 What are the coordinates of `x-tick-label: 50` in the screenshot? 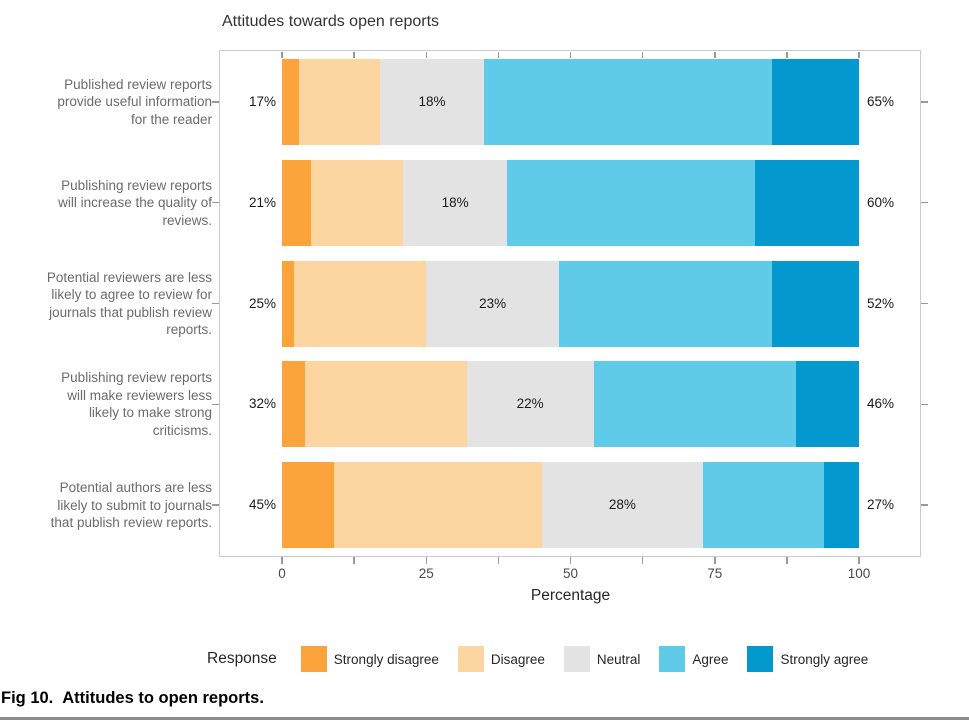 It's located at (570, 573).